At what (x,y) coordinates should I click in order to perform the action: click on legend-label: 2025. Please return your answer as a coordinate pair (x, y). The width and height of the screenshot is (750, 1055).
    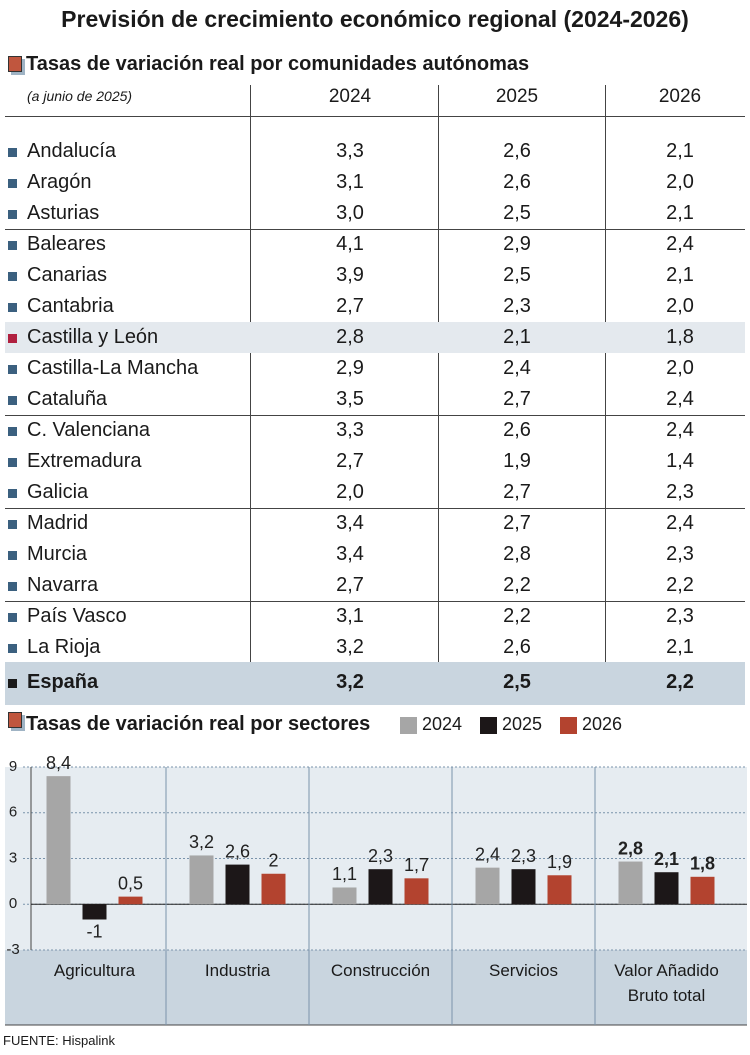
    Looking at the image, I should click on (522, 724).